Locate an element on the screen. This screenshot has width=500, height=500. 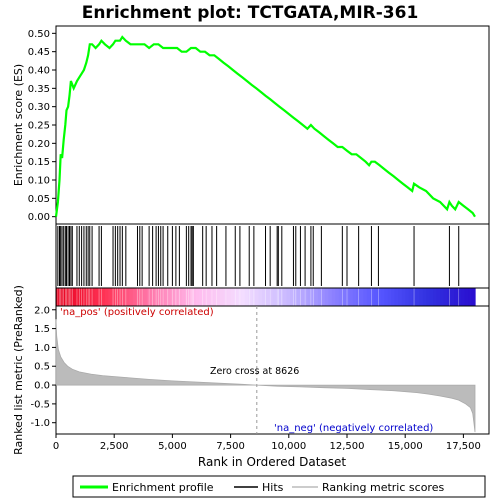
metric-axis-label: Ranked list metric (PreRanked) is located at coordinates (18, 370).